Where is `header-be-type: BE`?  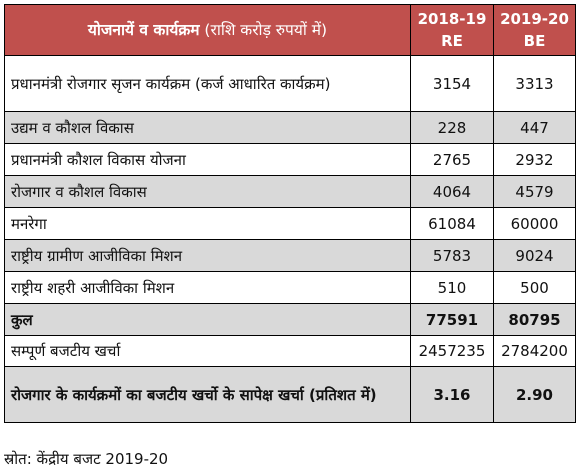 header-be-type: BE is located at coordinates (534, 41).